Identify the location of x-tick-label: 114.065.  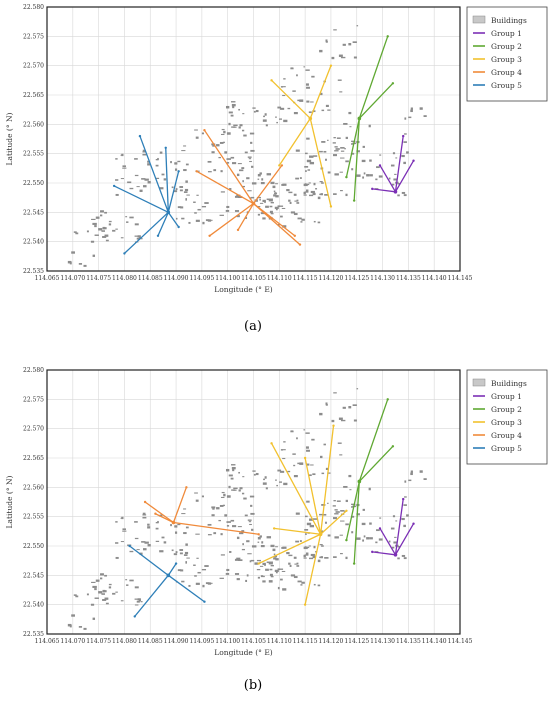
(47, 641).